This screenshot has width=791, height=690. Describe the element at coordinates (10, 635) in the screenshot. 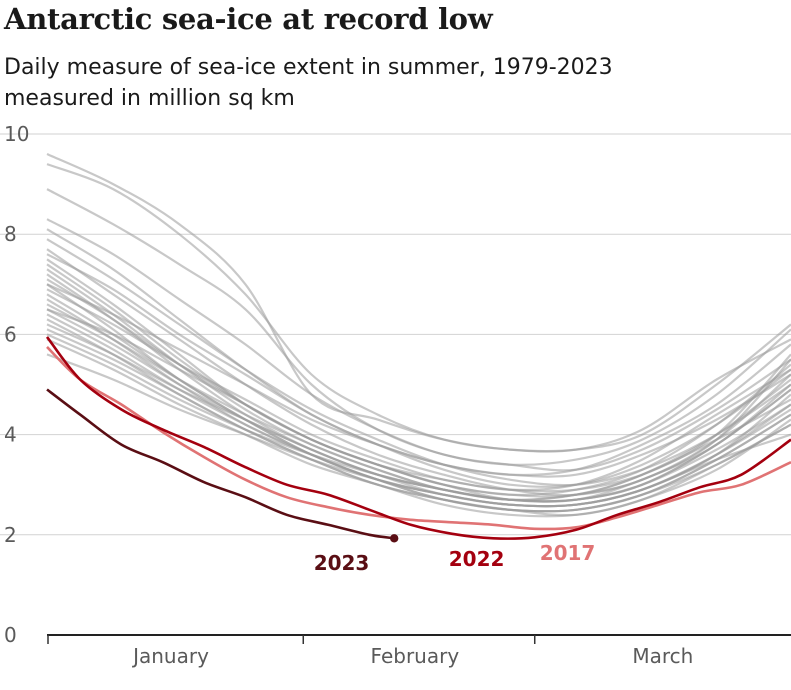

I see `y-tick-label-0: 0` at that location.